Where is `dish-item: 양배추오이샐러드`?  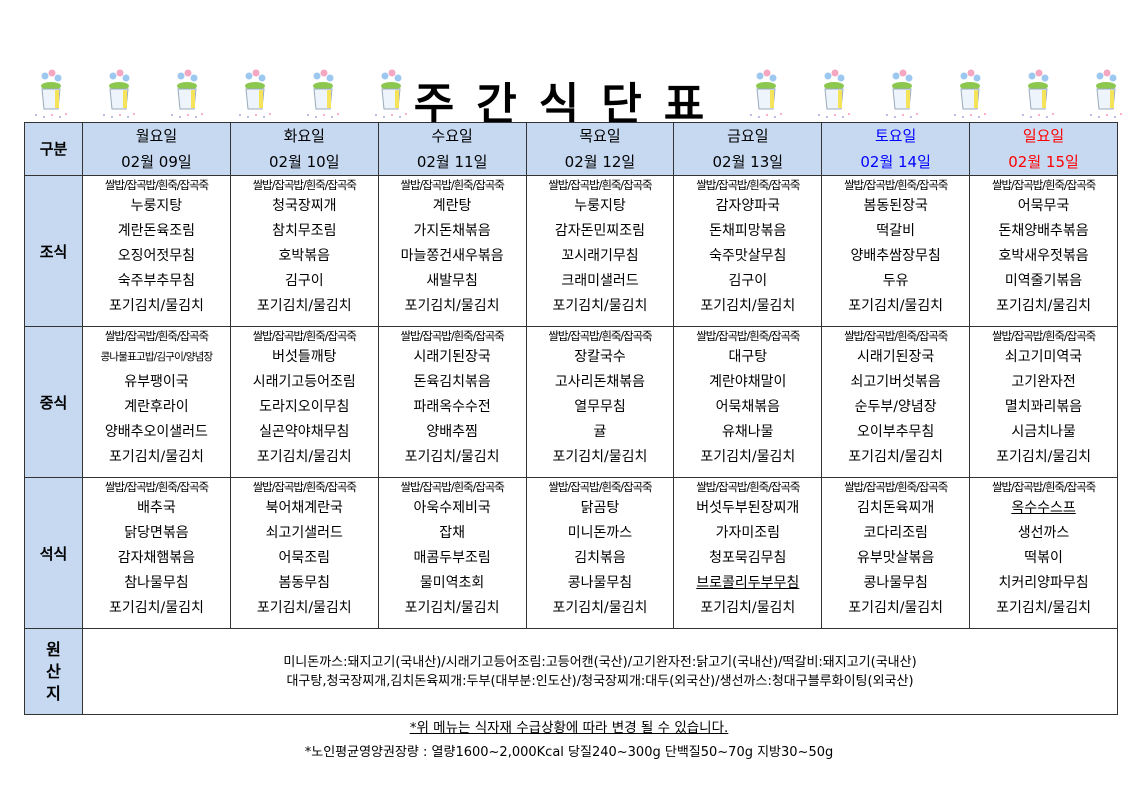 dish-item: 양배추오이샐러드 is located at coordinates (156, 432).